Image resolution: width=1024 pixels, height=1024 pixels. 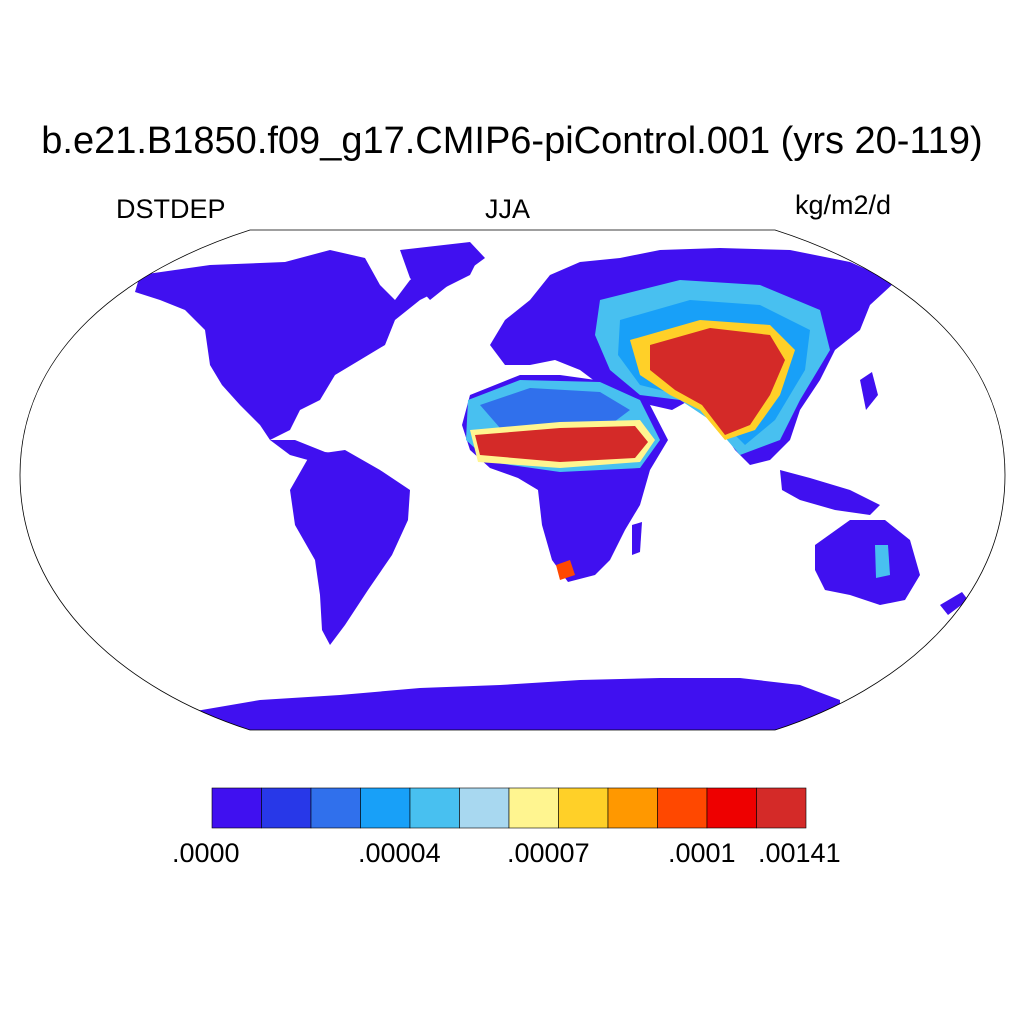 What do you see at coordinates (399, 853) in the screenshot?
I see `colorbar-label-1: .00004` at bounding box center [399, 853].